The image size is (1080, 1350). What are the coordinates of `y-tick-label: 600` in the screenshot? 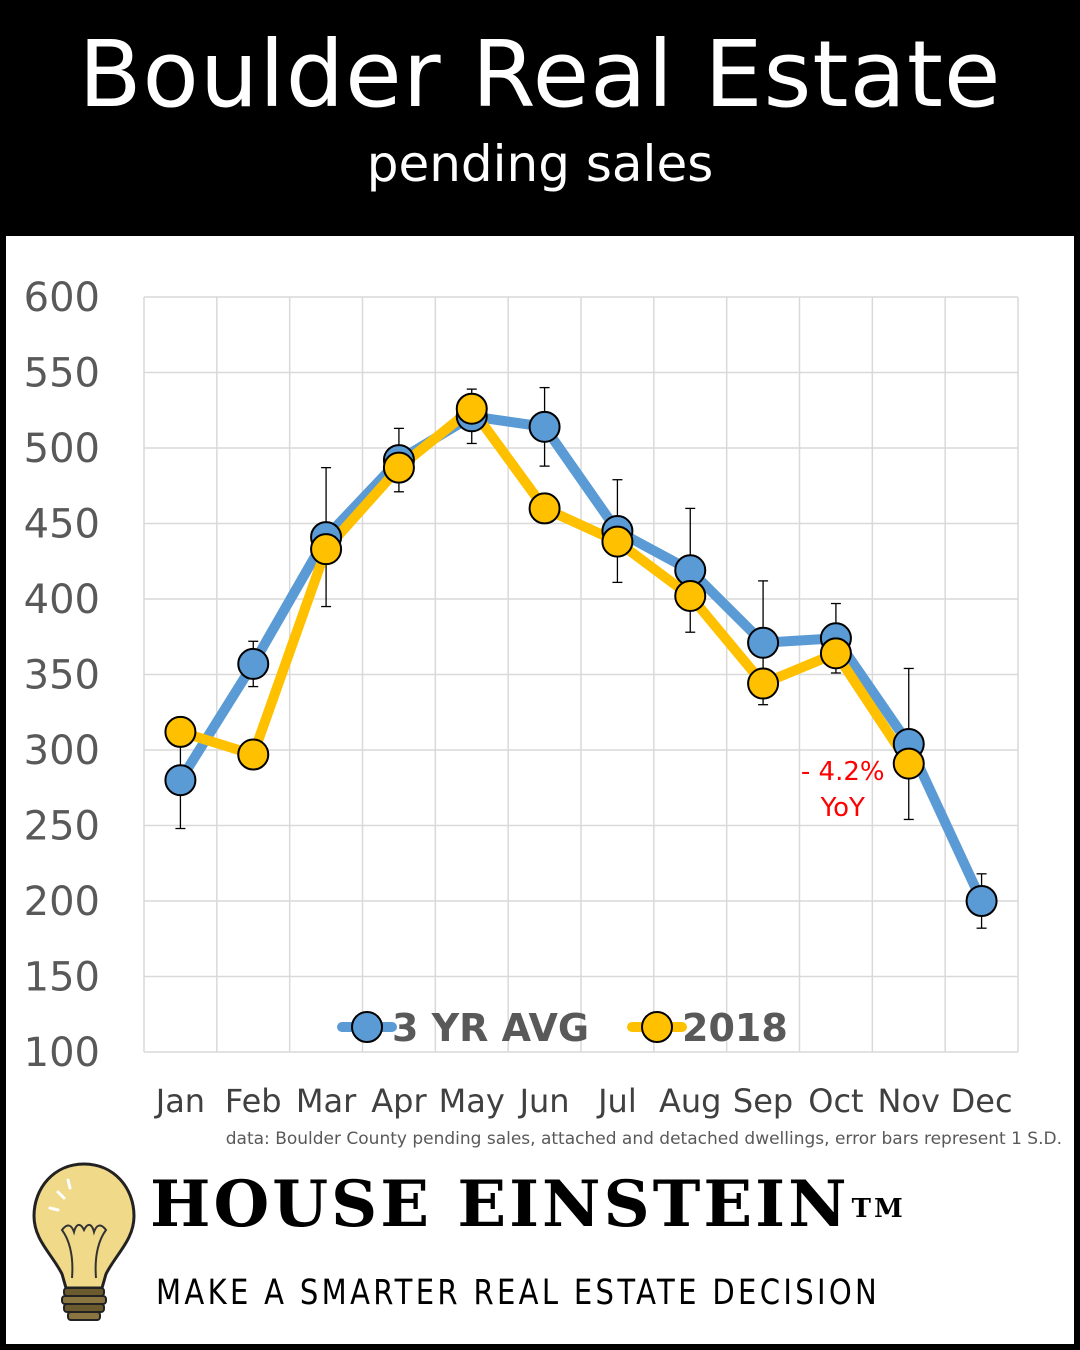 It's located at (62, 298).